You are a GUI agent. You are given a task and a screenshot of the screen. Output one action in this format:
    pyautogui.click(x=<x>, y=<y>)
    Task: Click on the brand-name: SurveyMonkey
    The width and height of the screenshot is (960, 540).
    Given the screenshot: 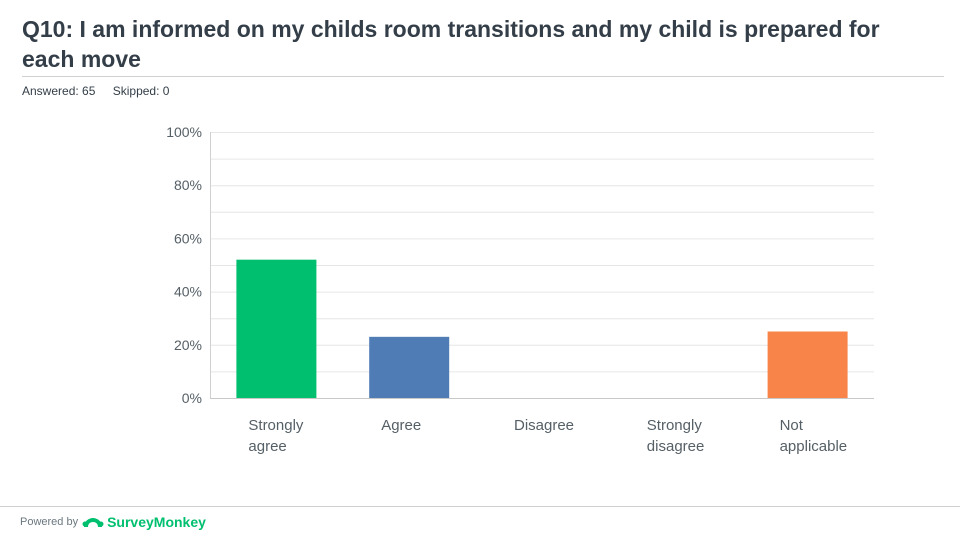 What is the action you would take?
    pyautogui.click(x=156, y=522)
    